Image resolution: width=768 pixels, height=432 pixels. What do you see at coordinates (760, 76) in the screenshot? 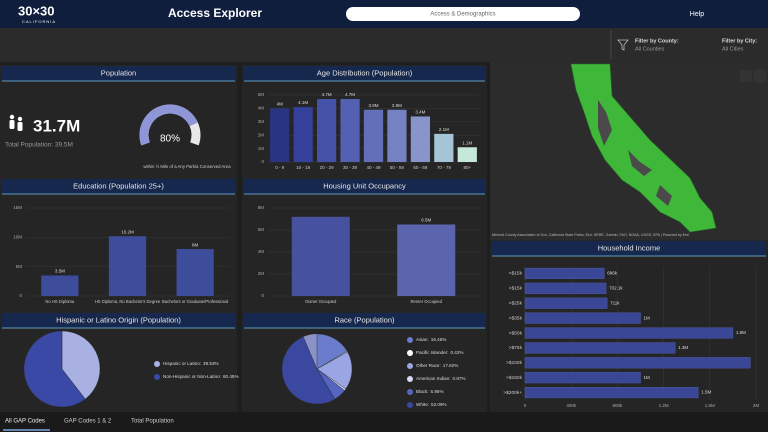
I see `map-zoom` at bounding box center [760, 76].